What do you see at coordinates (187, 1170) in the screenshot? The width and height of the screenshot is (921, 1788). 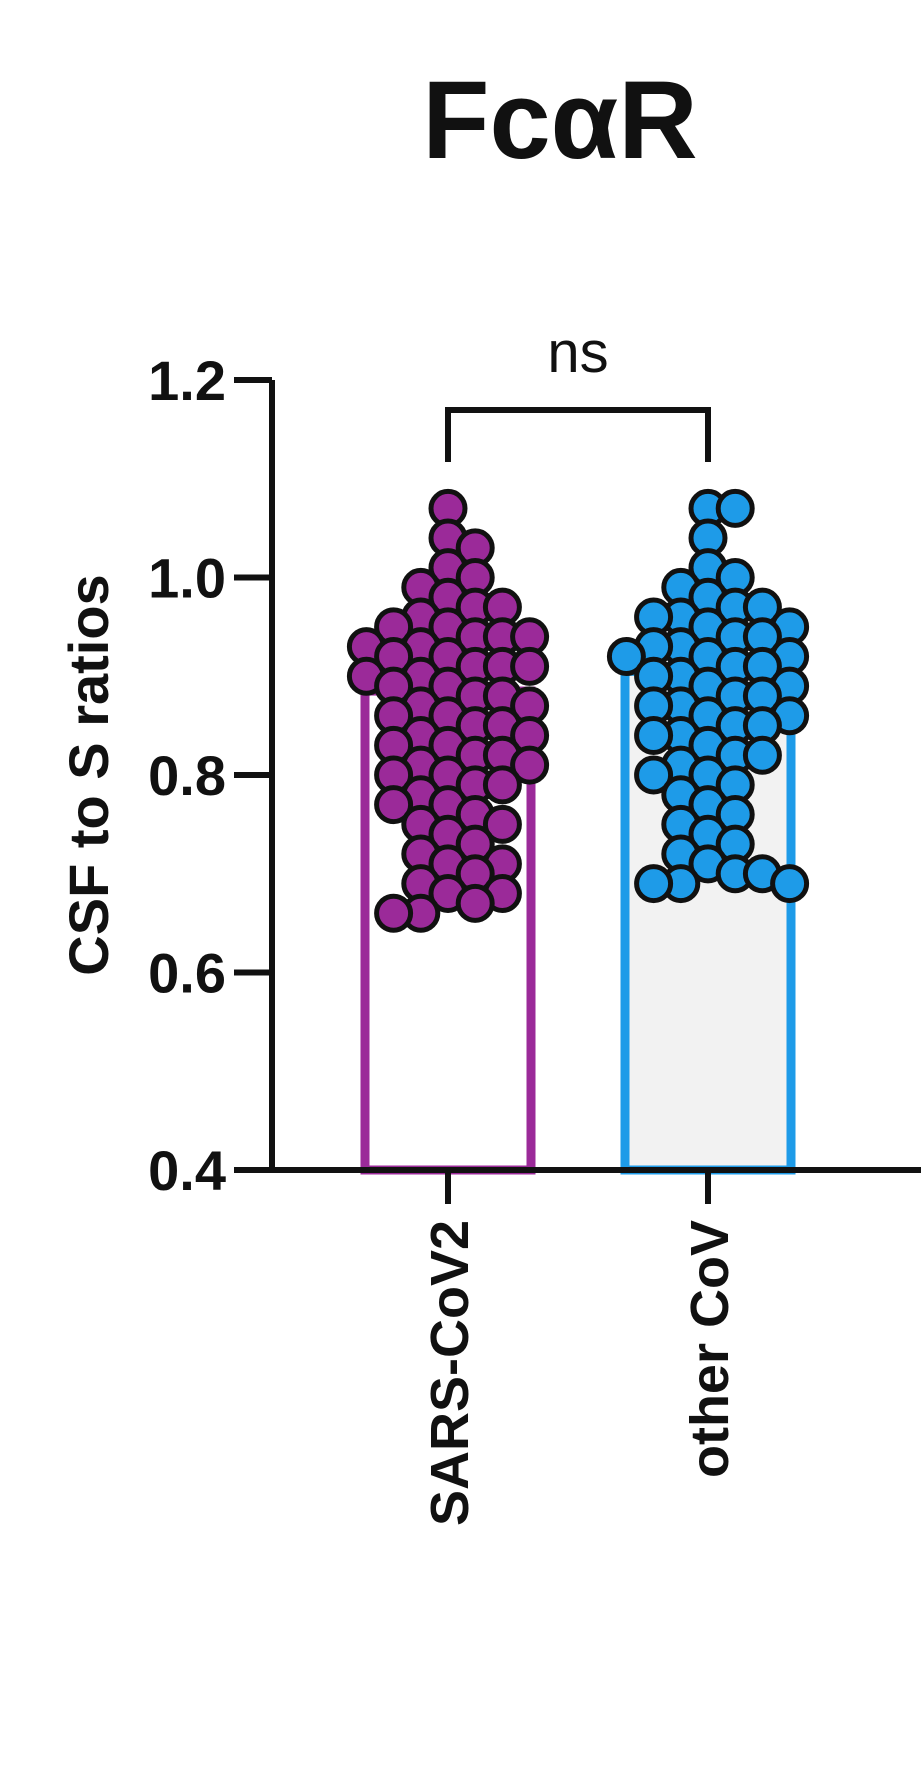 I see `y-tick-label-0: 0.4` at bounding box center [187, 1170].